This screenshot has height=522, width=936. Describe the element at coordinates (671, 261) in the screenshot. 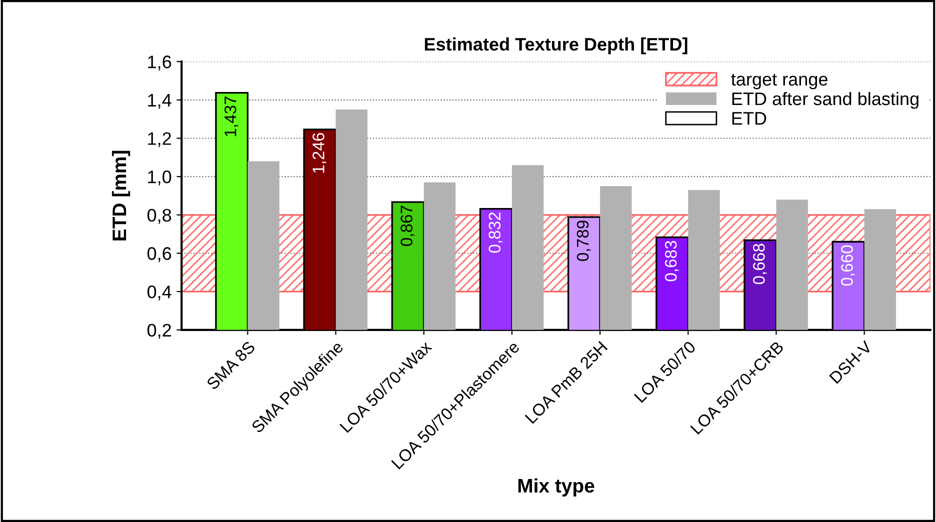

I see `data-label: 0,683` at that location.